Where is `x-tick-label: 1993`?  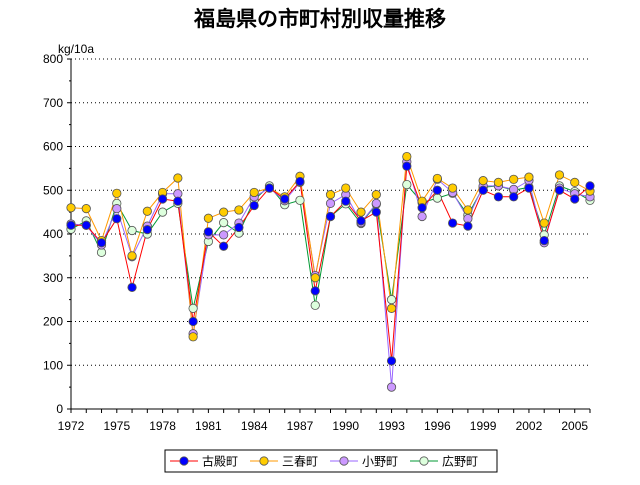
x-tick-label: 1993 is located at coordinates (391, 426).